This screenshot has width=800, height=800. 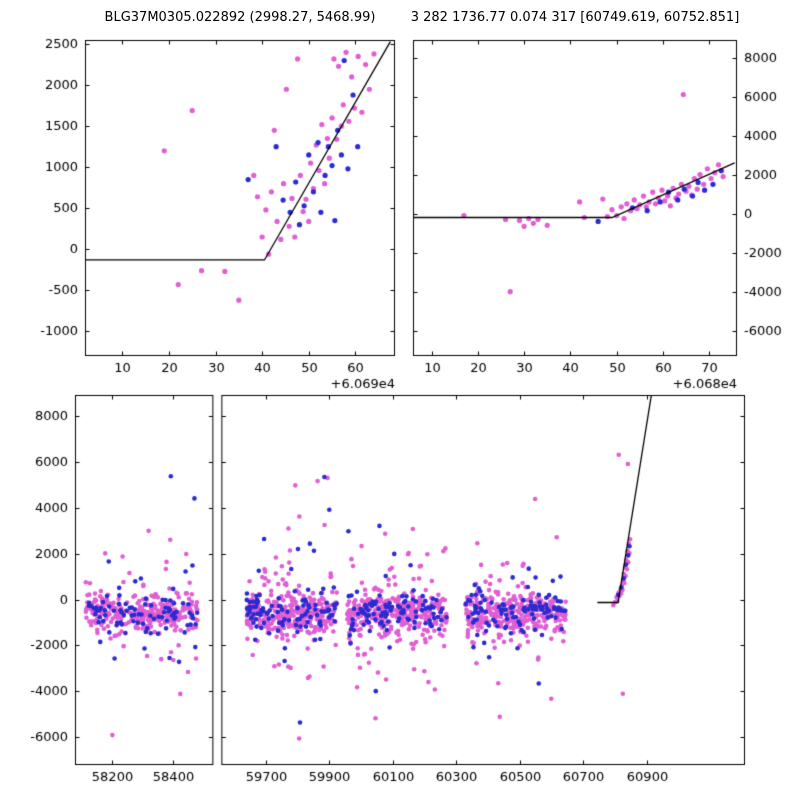 I want to click on left-plot-title: BLG37M0305.022892 (2998.27, 5468.99), so click(x=240, y=17).